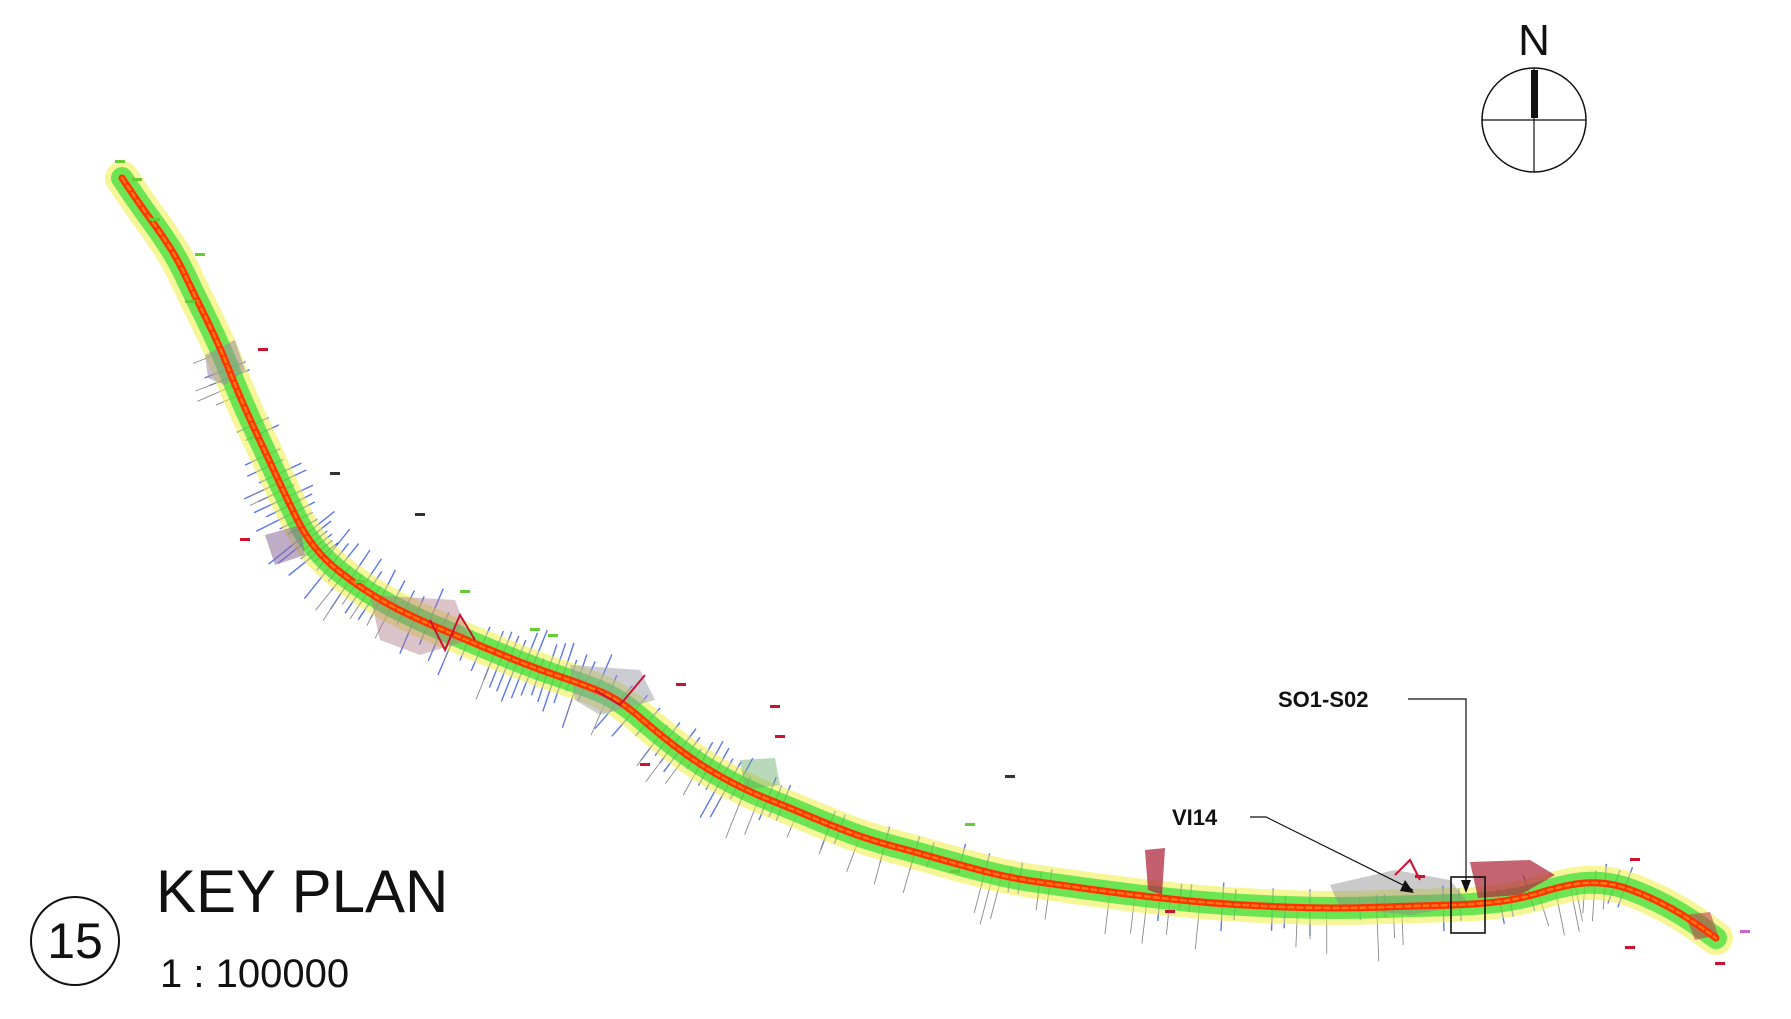 The image size is (1791, 1019). What do you see at coordinates (255, 974) in the screenshot?
I see `scale-label: 1 : 100000` at bounding box center [255, 974].